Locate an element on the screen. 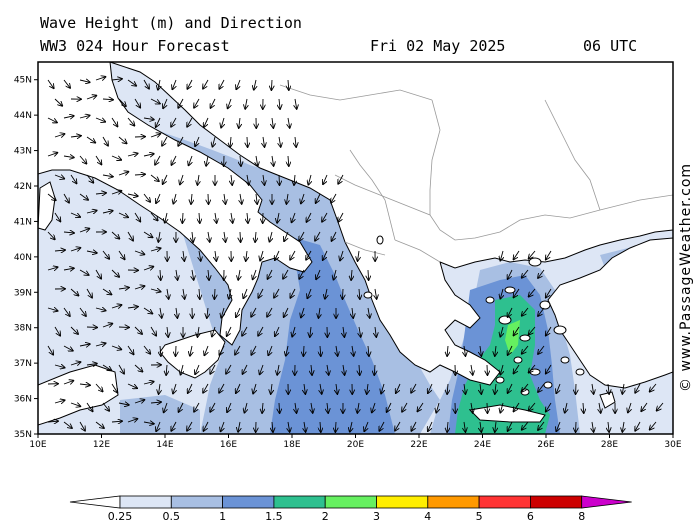 The height and width of the screenshot is (525, 700). lat-label: 37N is located at coordinates (23, 364).